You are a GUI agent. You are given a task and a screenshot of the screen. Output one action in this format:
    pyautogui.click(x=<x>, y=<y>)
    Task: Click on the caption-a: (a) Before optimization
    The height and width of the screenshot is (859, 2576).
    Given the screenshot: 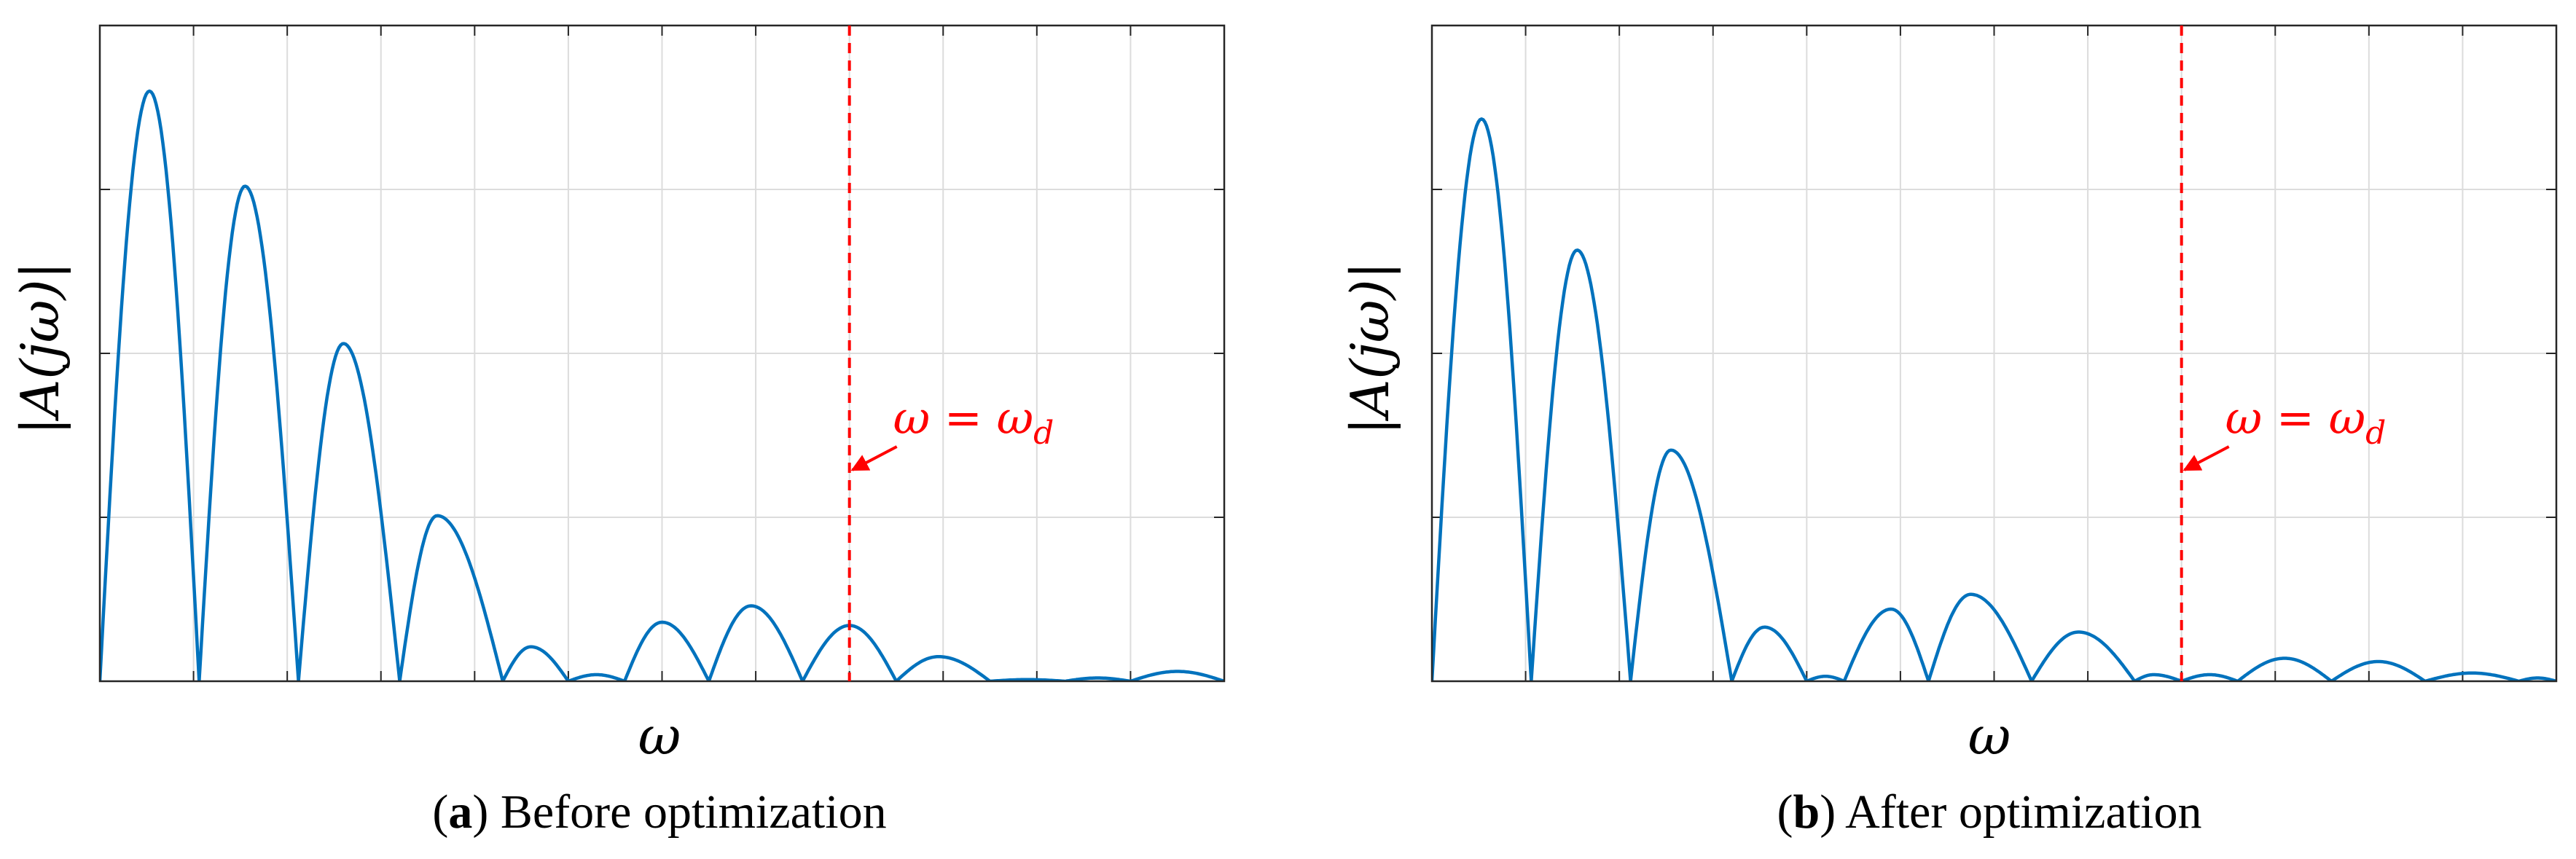 What is the action you would take?
    pyautogui.click(x=659, y=812)
    